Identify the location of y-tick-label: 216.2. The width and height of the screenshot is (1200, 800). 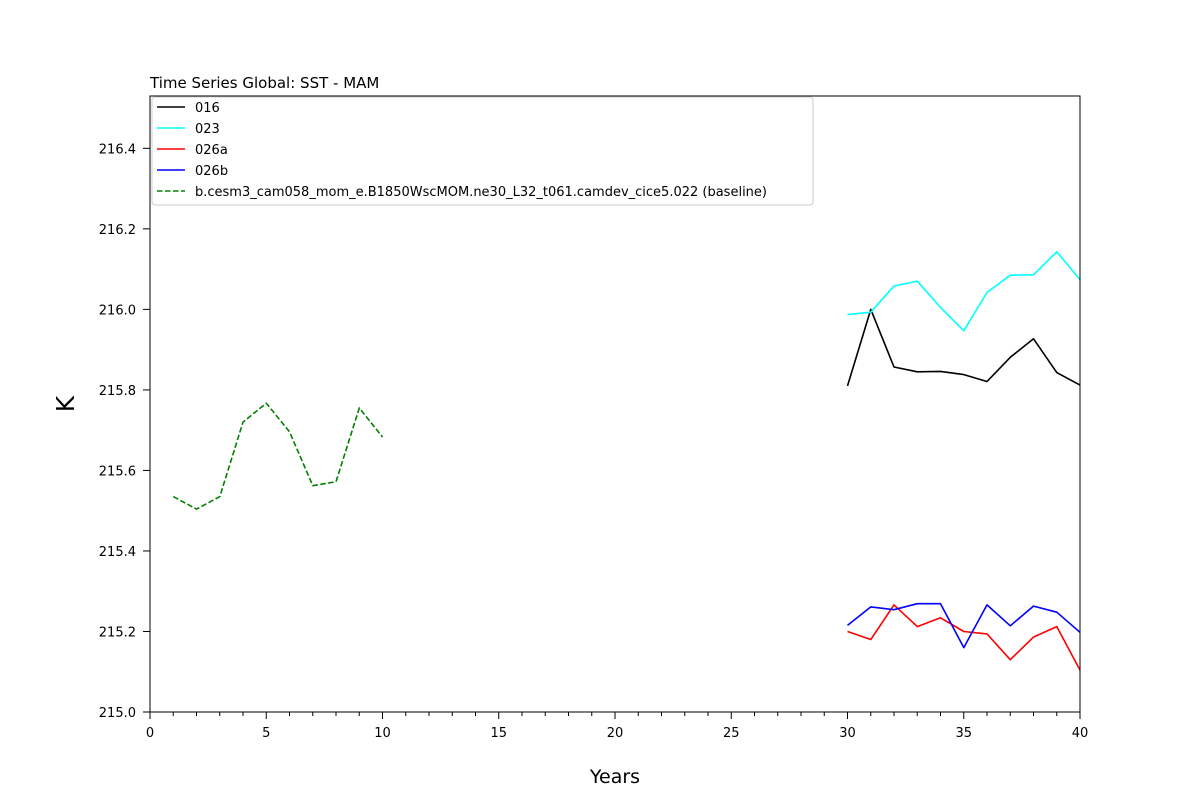
(117, 230).